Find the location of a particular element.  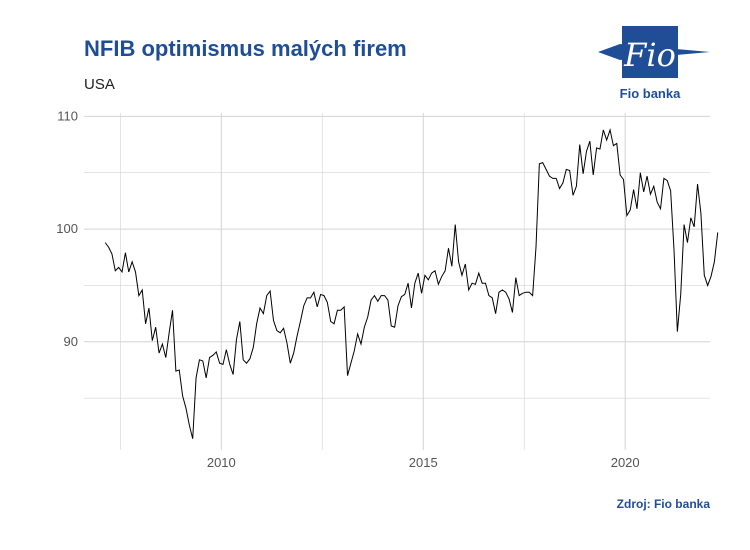

y-axis-ticks: 90 100 110 is located at coordinates (67, 228).